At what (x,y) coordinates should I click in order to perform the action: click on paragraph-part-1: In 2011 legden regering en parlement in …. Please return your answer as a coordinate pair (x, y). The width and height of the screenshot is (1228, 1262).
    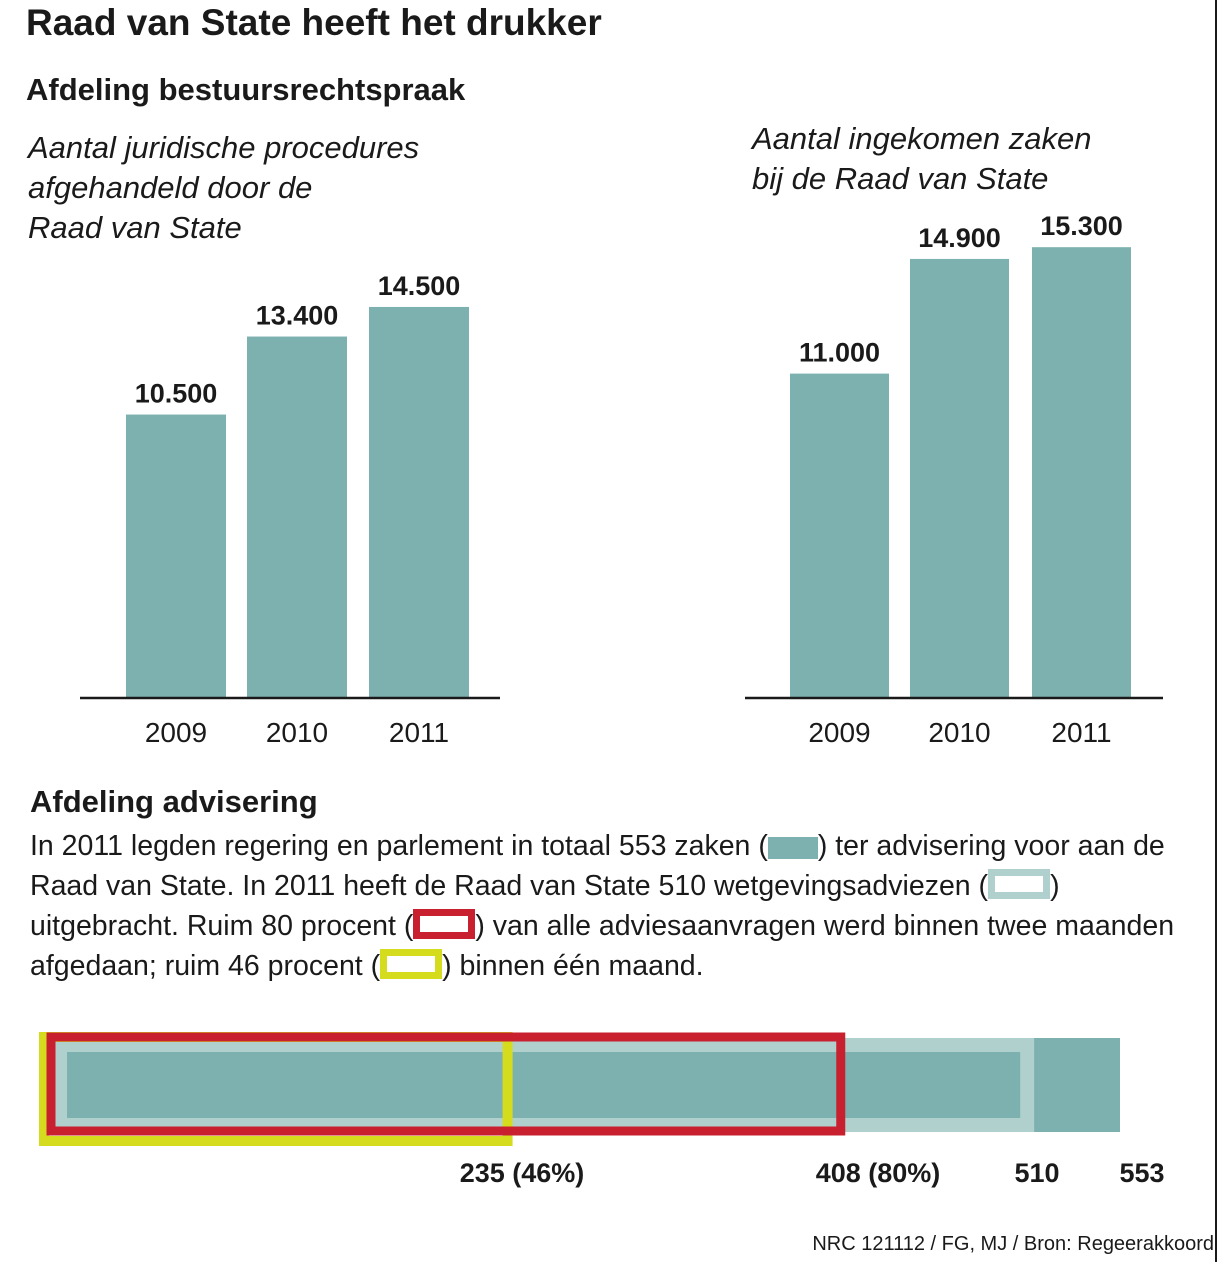
    Looking at the image, I should click on (399, 846).